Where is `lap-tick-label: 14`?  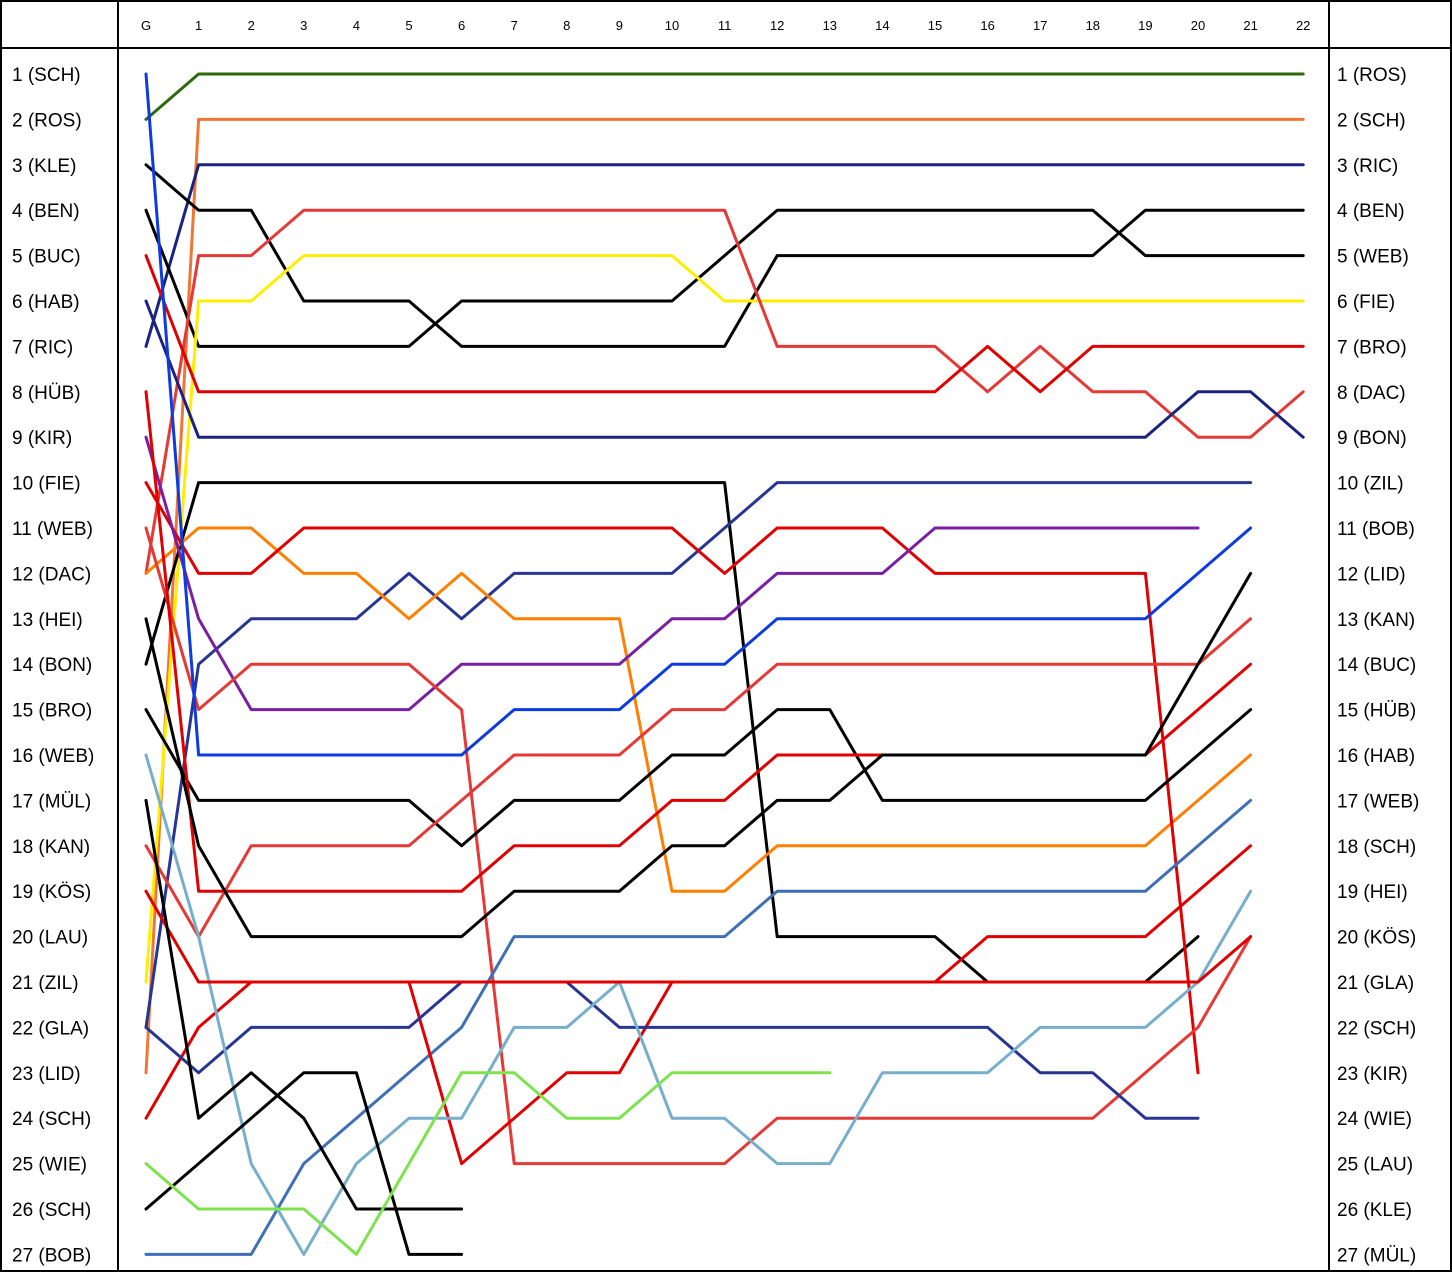 lap-tick-label: 14 is located at coordinates (882, 25).